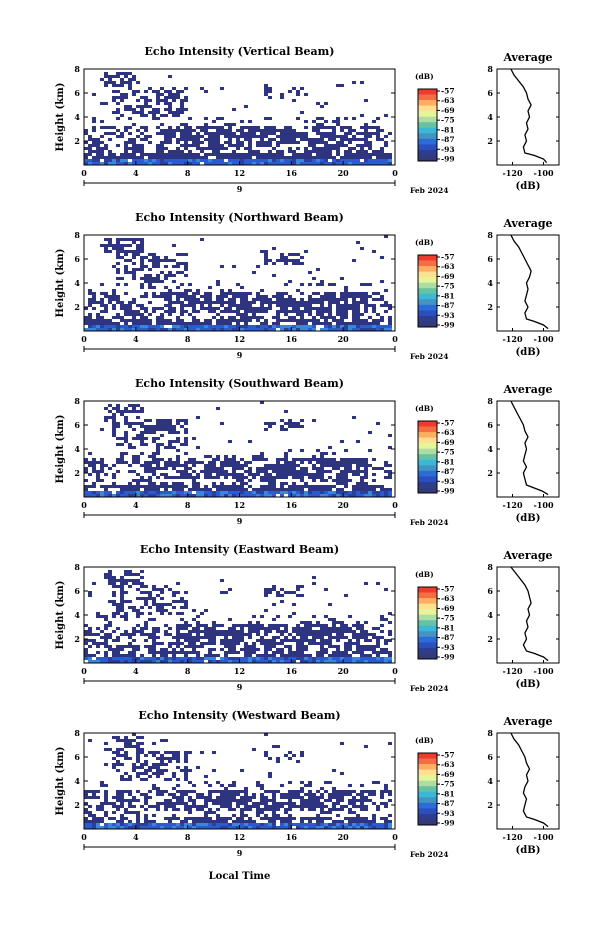  Describe the element at coordinates (448, 491) in the screenshot. I see `colorbar-tick-label: -99` at that location.